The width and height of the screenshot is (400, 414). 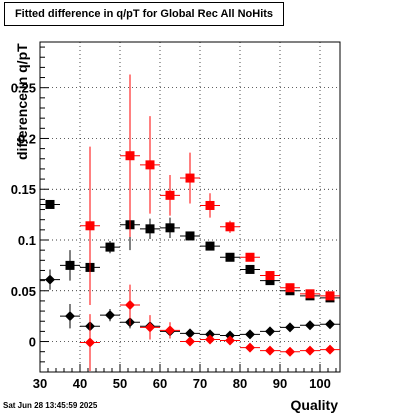 What do you see at coordinates (320, 383) in the screenshot?
I see `x-tick-label: 100` at bounding box center [320, 383].